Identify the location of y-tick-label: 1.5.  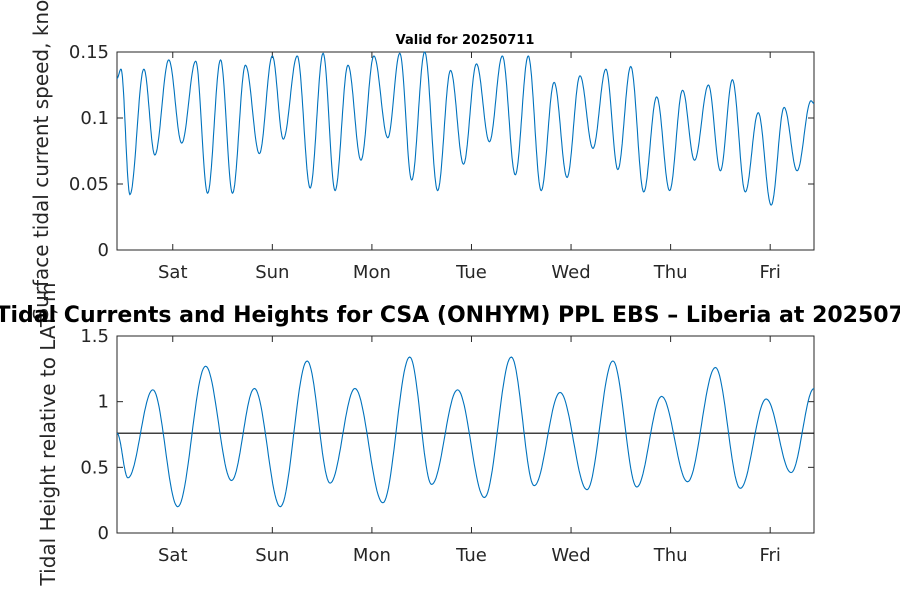
(94, 336).